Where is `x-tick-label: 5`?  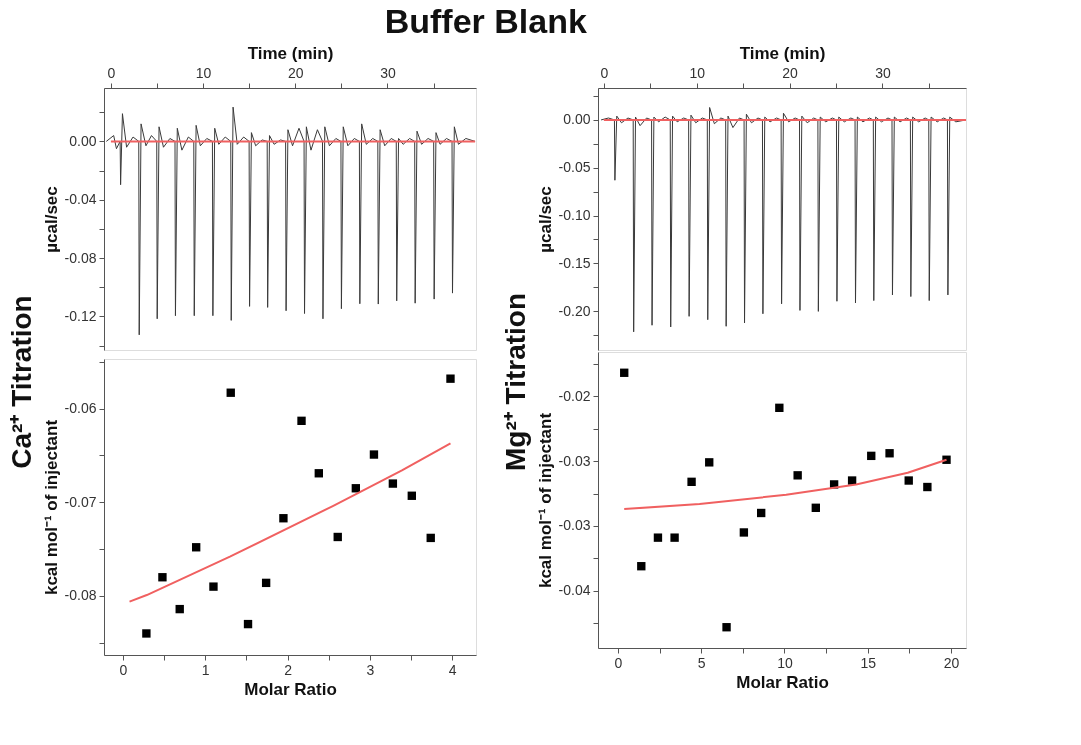
x-tick-label: 5 is located at coordinates (701, 662).